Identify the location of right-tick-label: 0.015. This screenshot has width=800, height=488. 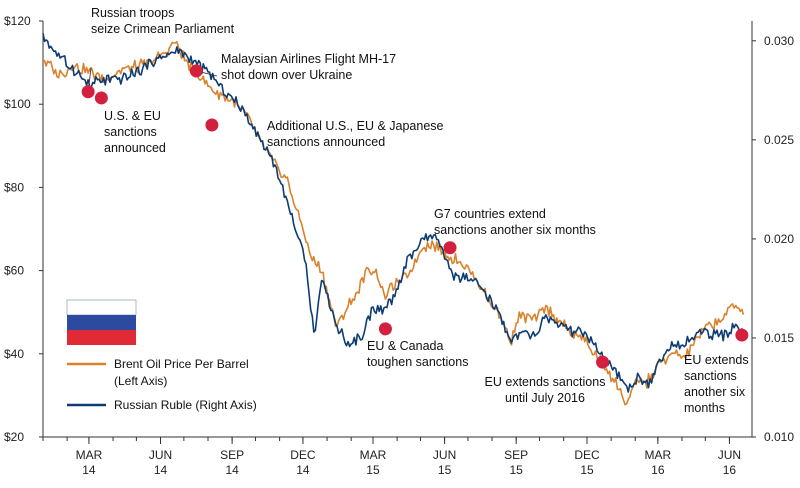
(779, 338).